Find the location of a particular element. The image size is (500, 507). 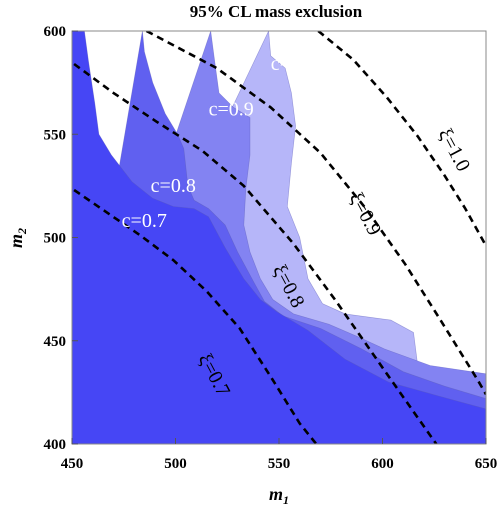

y-tick-label: 400 is located at coordinates (55, 445).